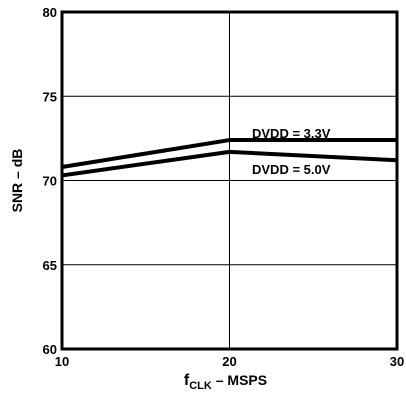 This screenshot has height=397, width=406. What do you see at coordinates (17, 181) in the screenshot?
I see `y-axis-label: SNR – dB` at bounding box center [17, 181].